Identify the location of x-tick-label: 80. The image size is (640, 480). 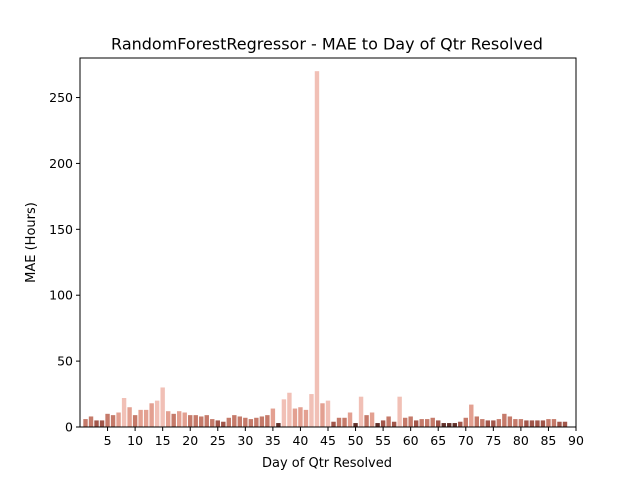
(521, 440).